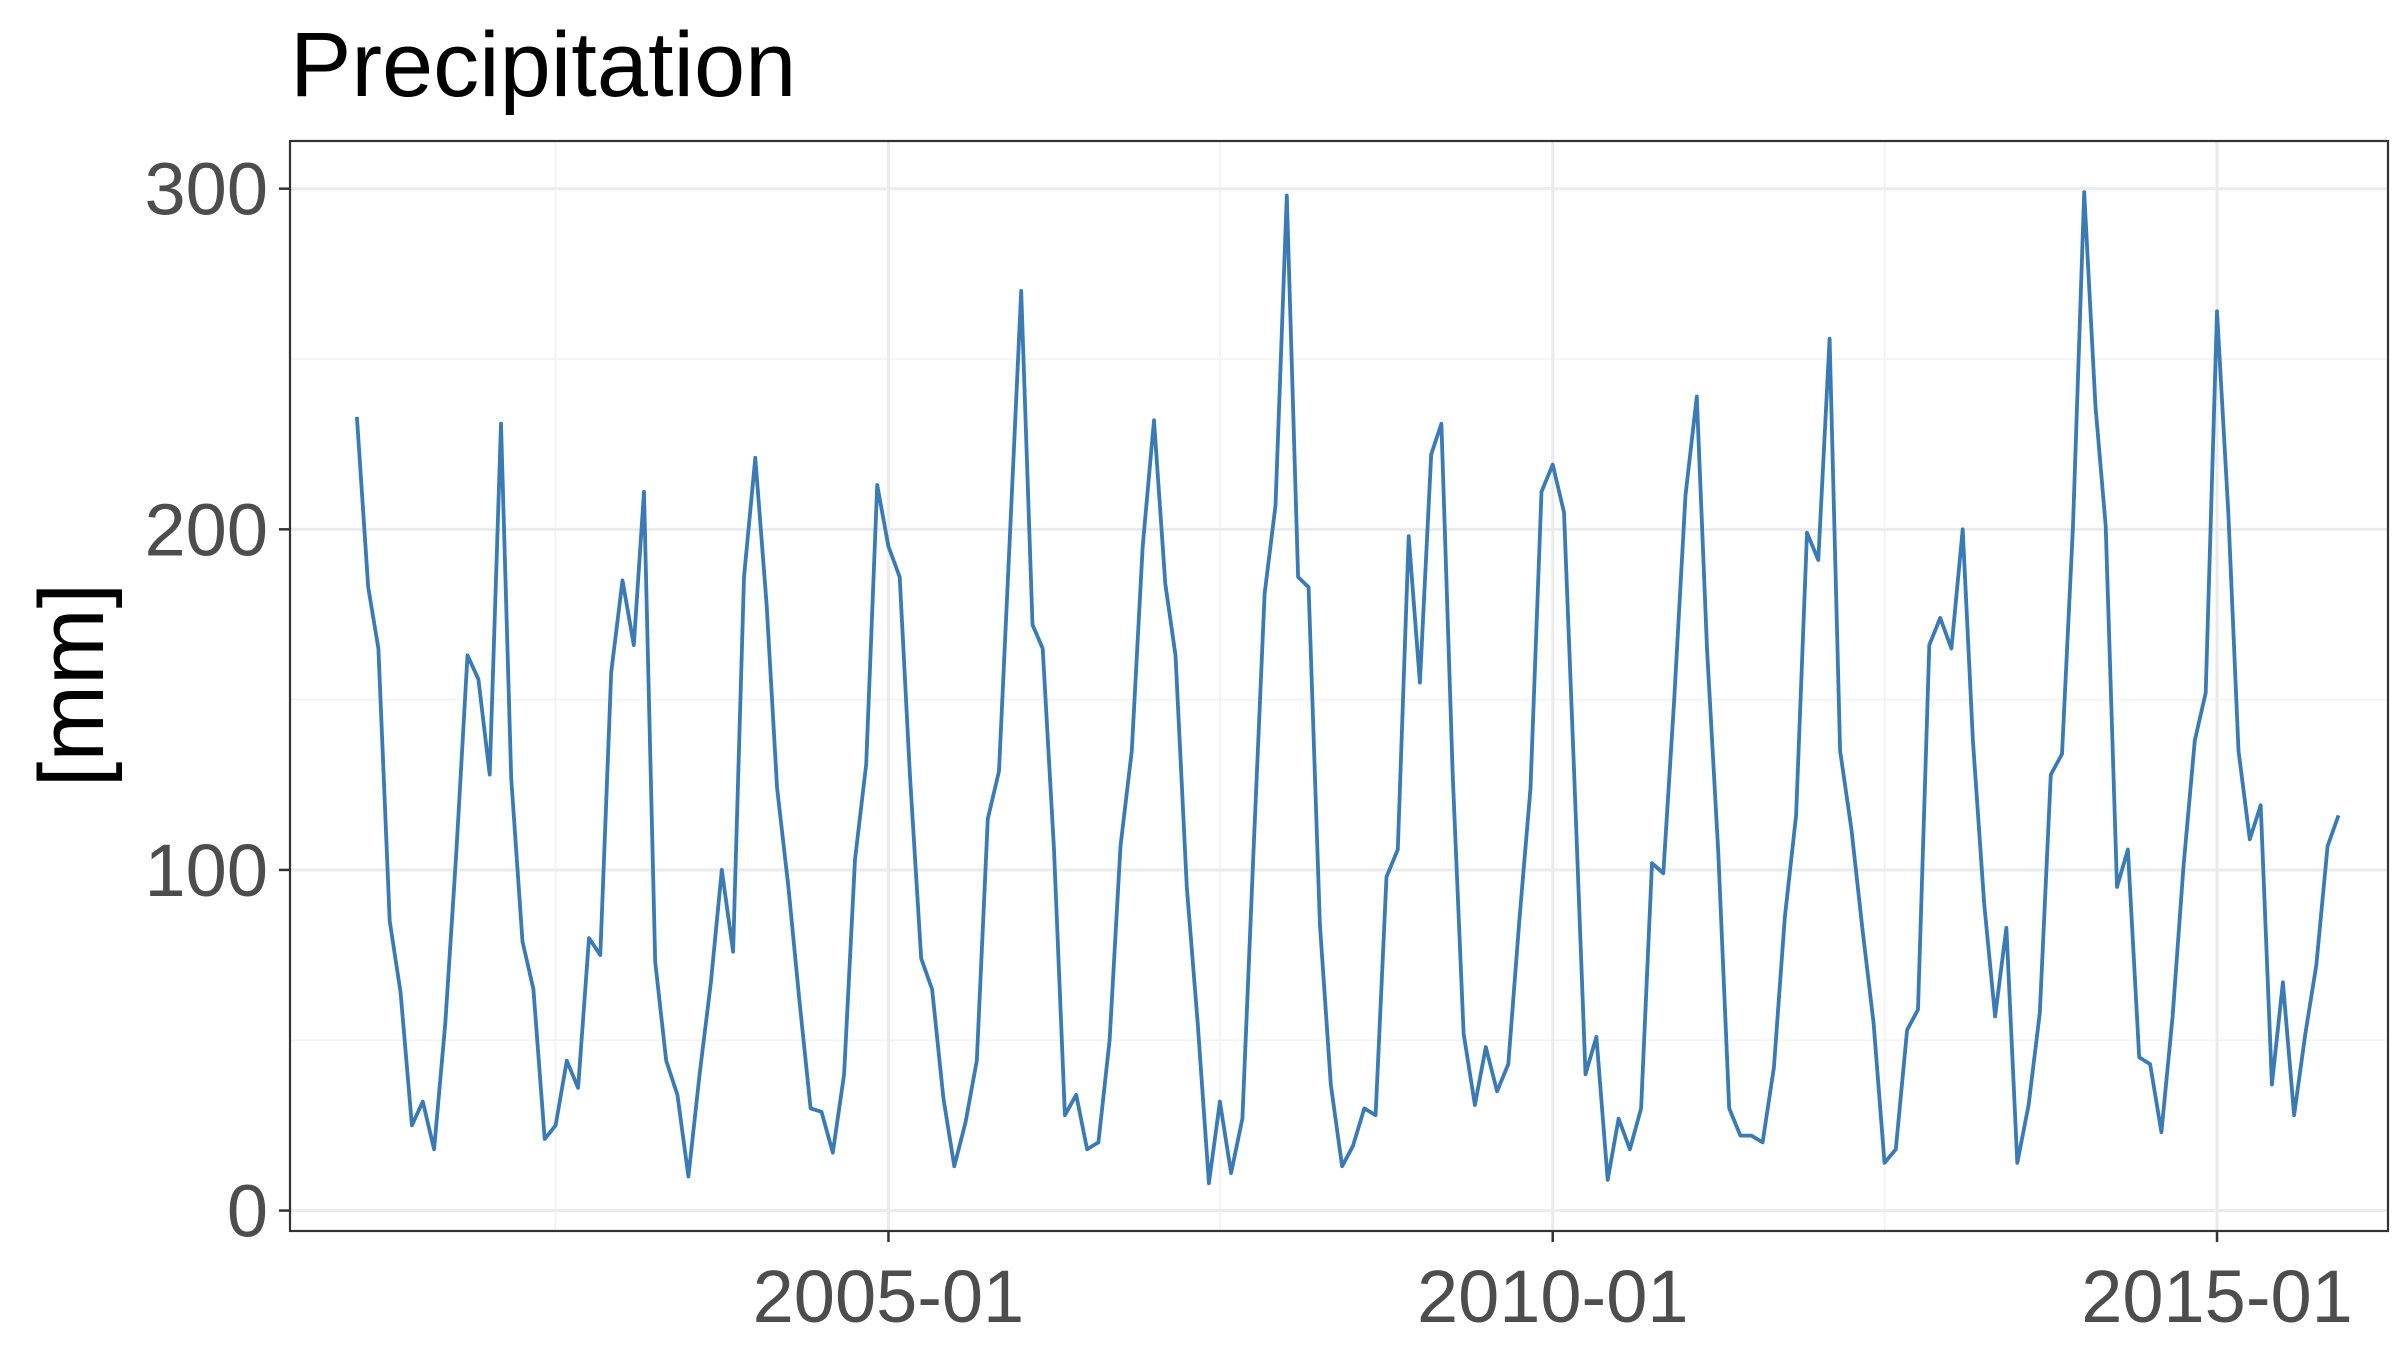  Describe the element at coordinates (206, 870) in the screenshot. I see `y-tick-label: 100` at that location.